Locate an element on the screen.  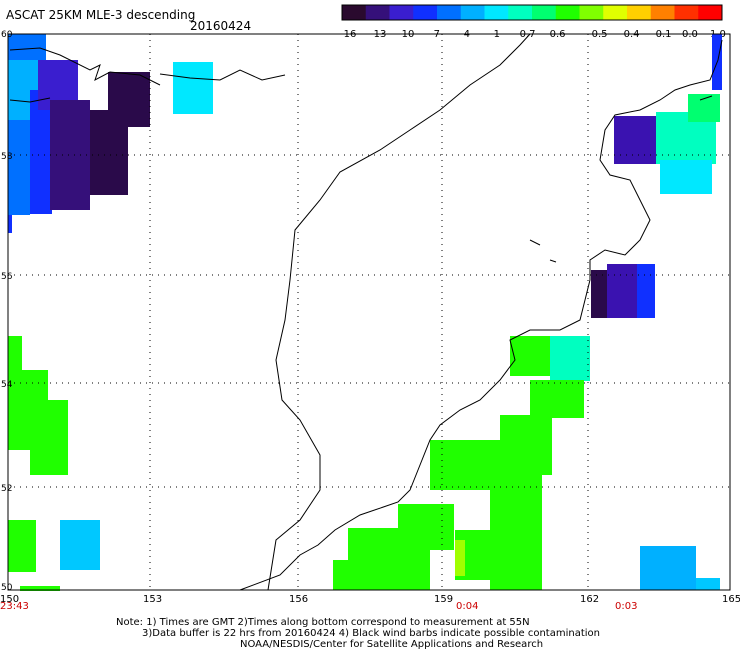
y-axis-labels: 60 58 56 54 52 50 is located at coordinates (7, 311).